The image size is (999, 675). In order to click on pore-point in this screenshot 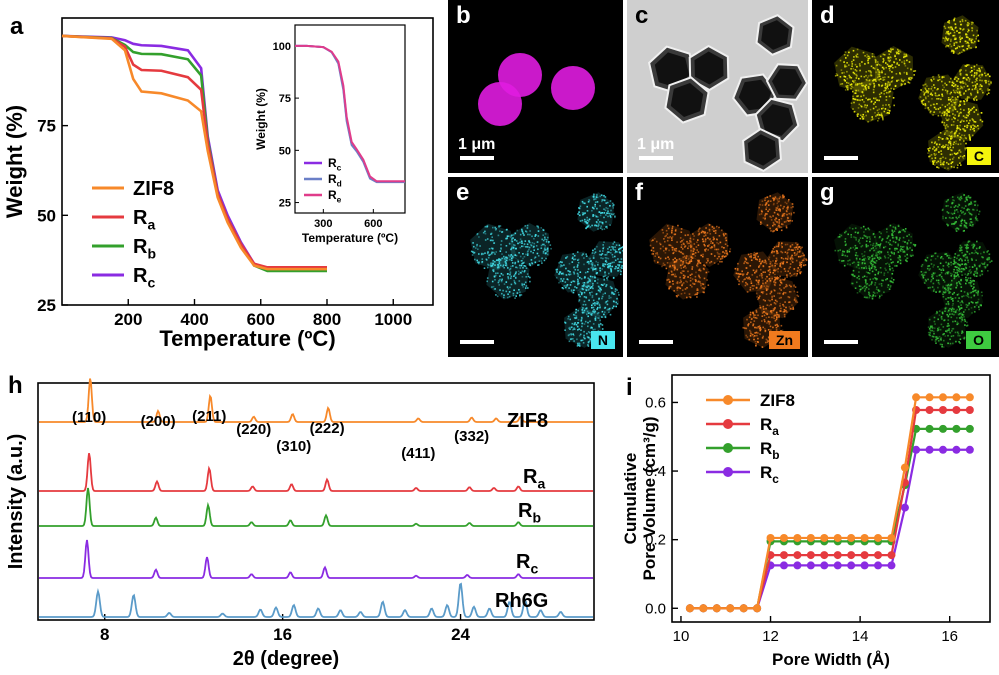, I will do `click(969, 428)`.